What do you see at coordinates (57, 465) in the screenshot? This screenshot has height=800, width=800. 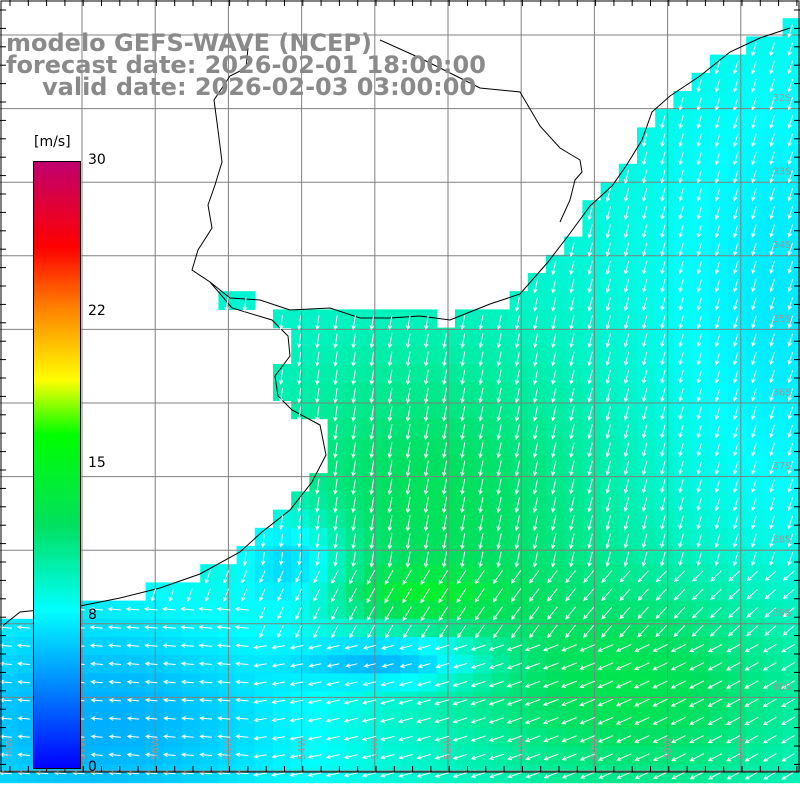 I see `colorbar` at bounding box center [57, 465].